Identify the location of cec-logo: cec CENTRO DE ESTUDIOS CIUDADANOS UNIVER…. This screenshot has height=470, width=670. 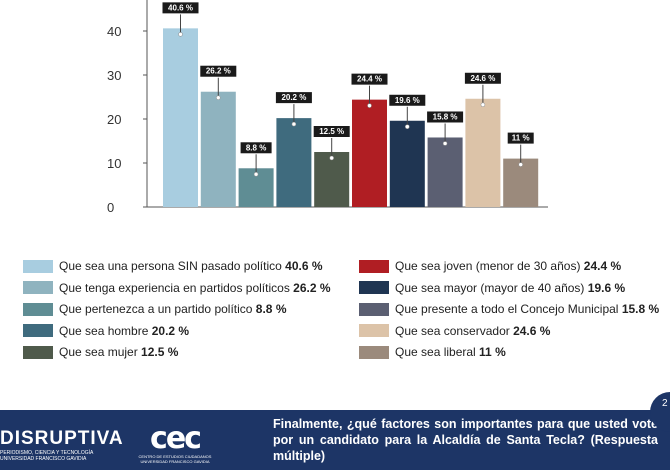
(175, 443).